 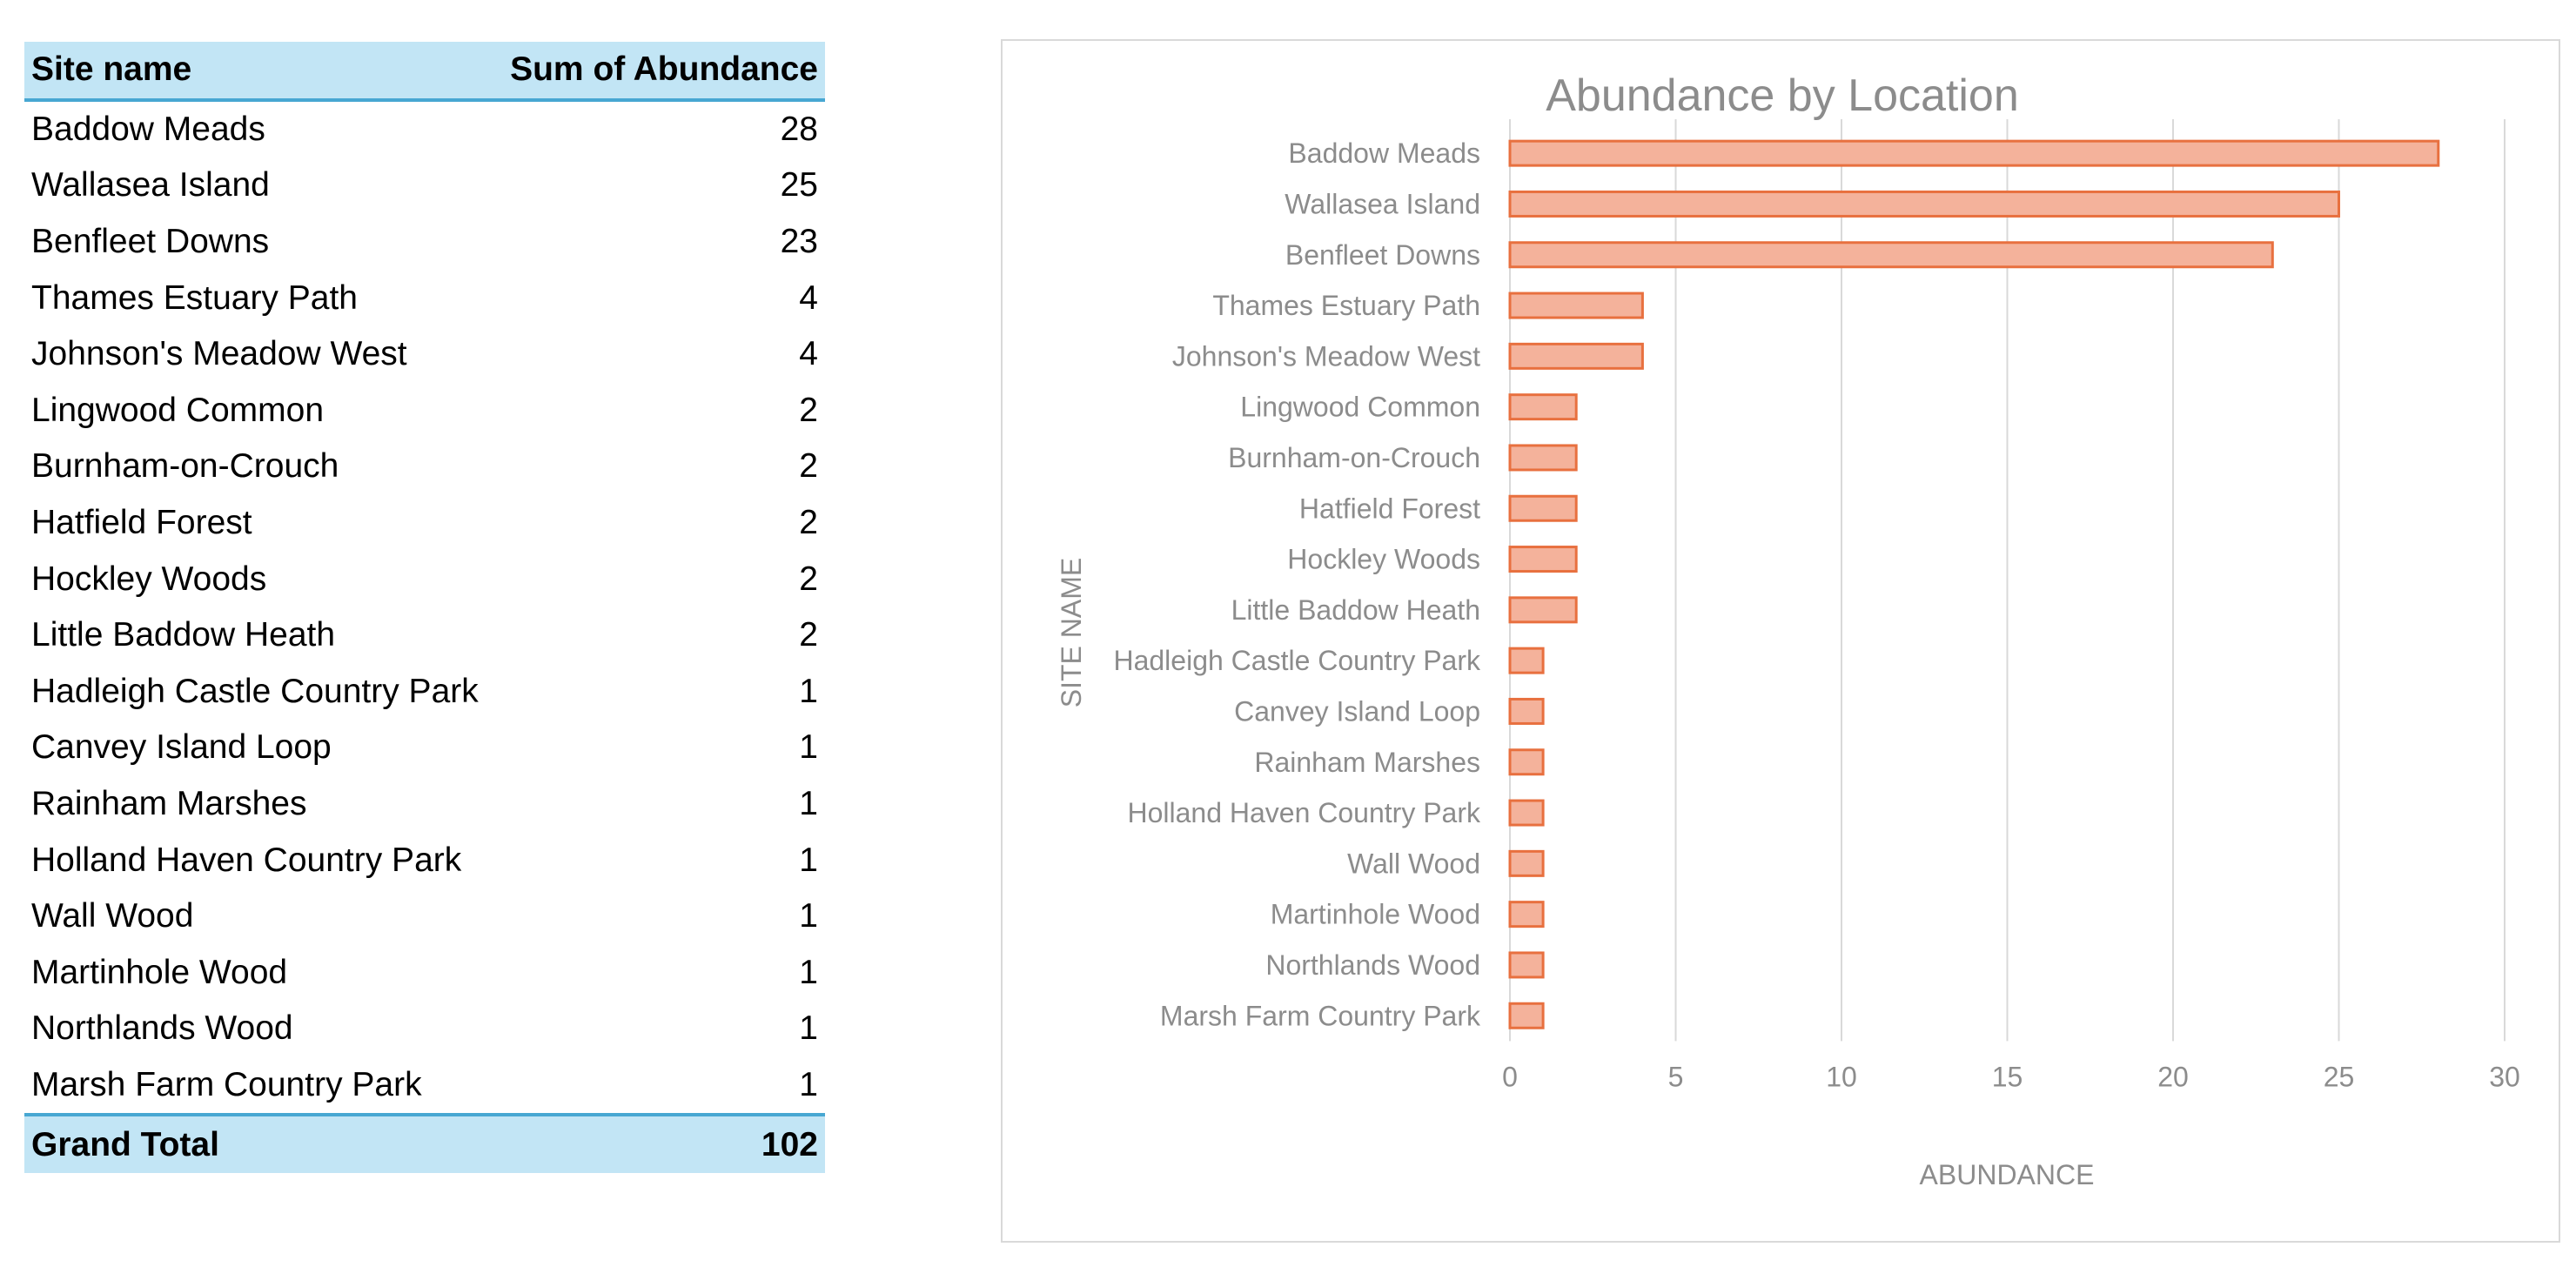 What do you see at coordinates (112, 916) in the screenshot?
I see `site-name-cell: Wall Wood` at bounding box center [112, 916].